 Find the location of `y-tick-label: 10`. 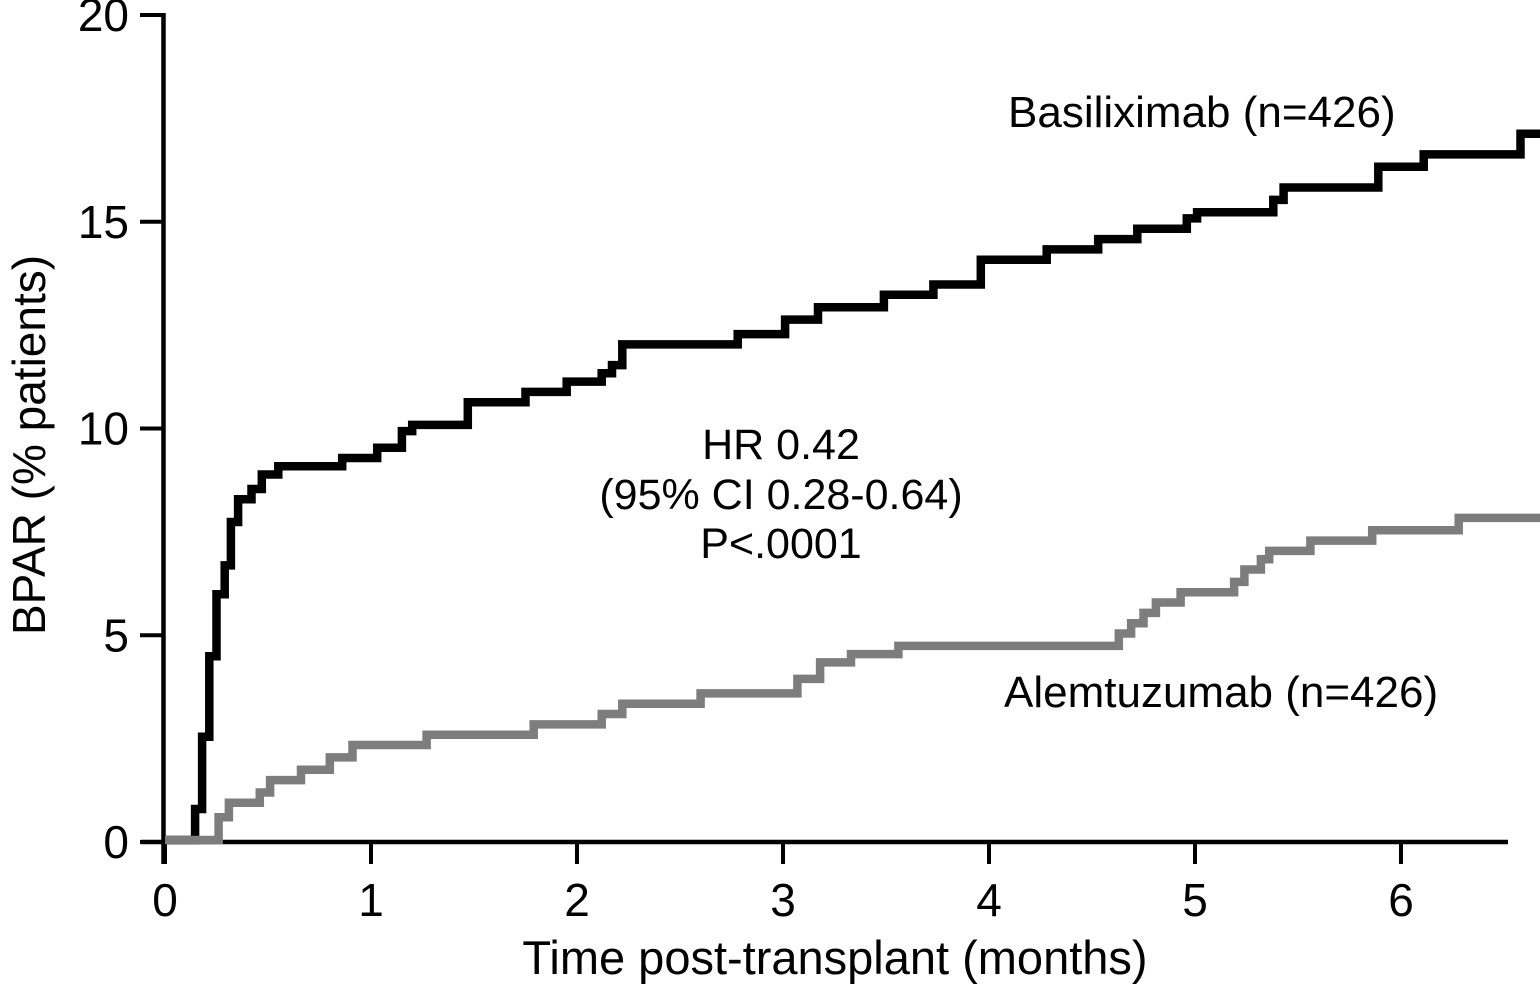

y-tick-label: 10 is located at coordinates (103, 429).